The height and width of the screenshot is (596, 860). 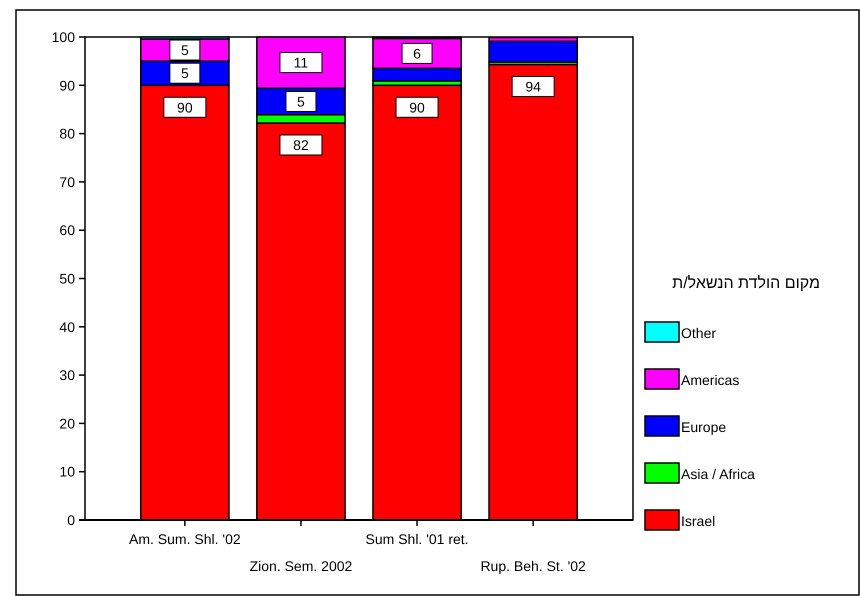 What do you see at coordinates (703, 427) in the screenshot?
I see `legend-label: Europe` at bounding box center [703, 427].